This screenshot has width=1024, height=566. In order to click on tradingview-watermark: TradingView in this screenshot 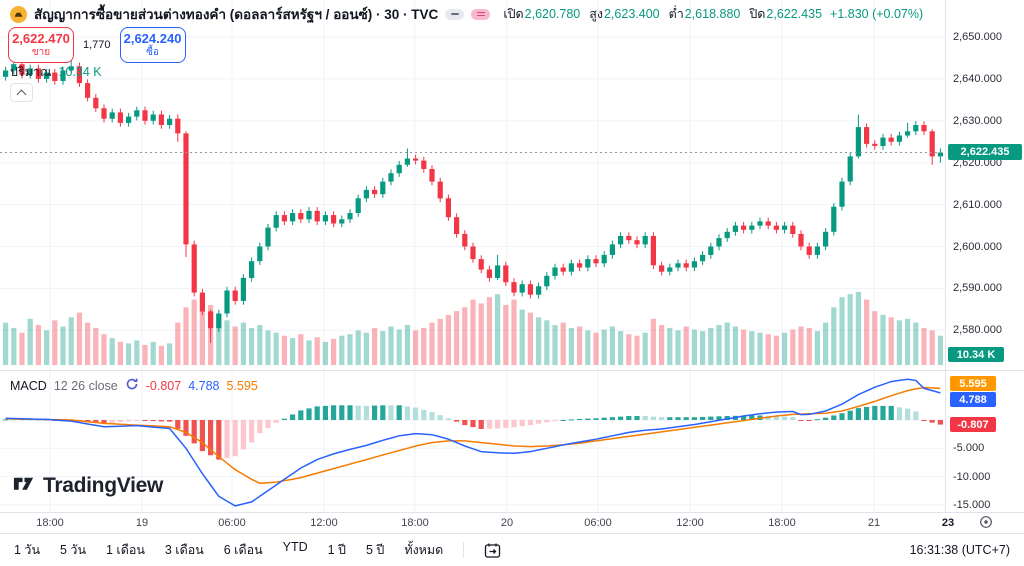, I will do `click(87, 486)`.